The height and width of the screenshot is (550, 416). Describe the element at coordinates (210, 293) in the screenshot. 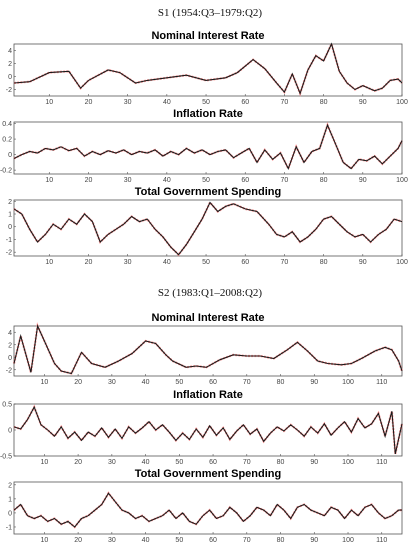

I see `section-title-s2: S2 (1983:Q1–2008:Q2)` at that location.